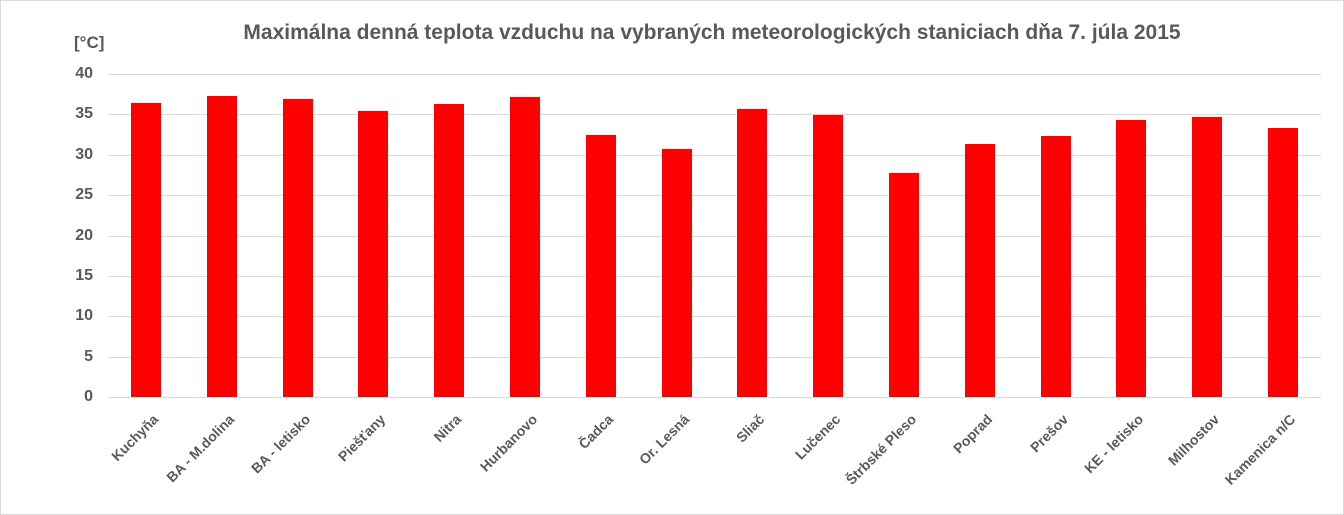 The width and height of the screenshot is (1344, 515). Describe the element at coordinates (1114, 444) in the screenshot. I see `x-tick-label: KE - letisko` at that location.